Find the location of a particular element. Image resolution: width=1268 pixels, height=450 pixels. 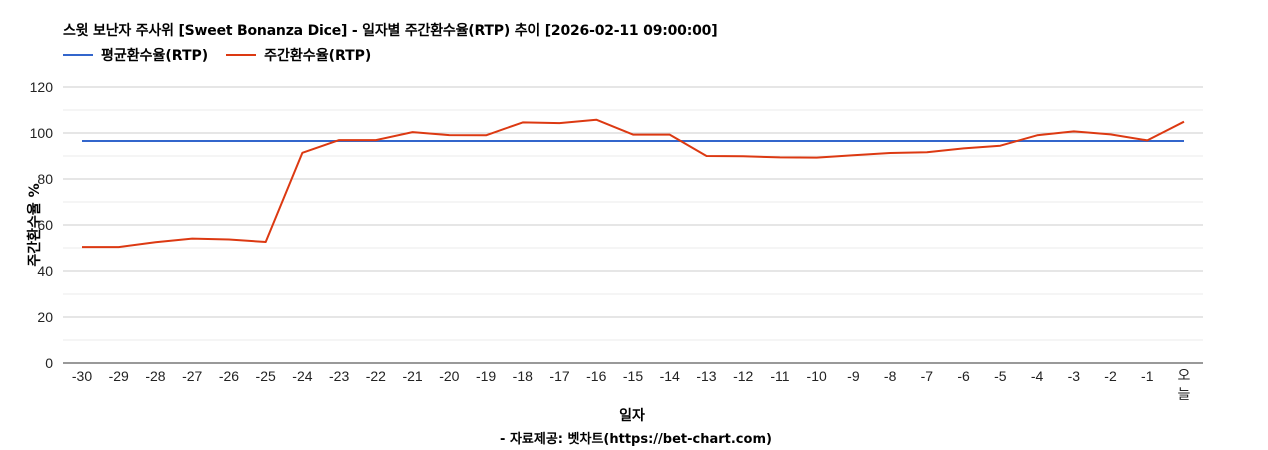

x-axis-title: 일자 is located at coordinates (632, 416).